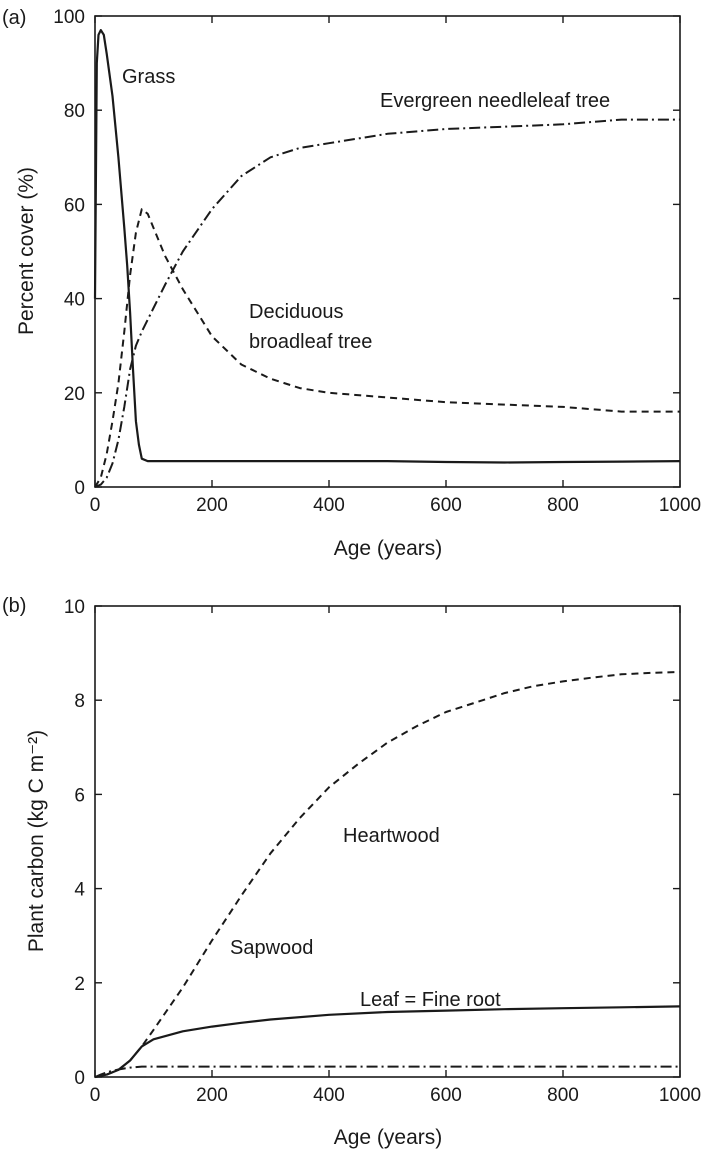 This screenshot has height=1154, width=705. Describe the element at coordinates (74, 607) in the screenshot. I see `y-tick-label-b-10: 10` at that location.